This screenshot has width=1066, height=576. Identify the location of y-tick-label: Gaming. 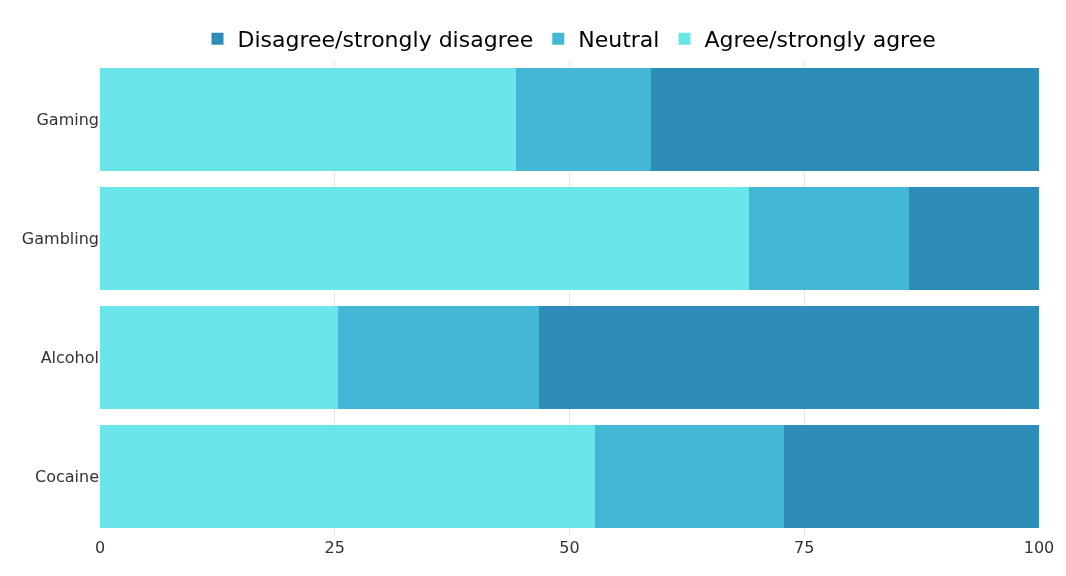
(67, 120).